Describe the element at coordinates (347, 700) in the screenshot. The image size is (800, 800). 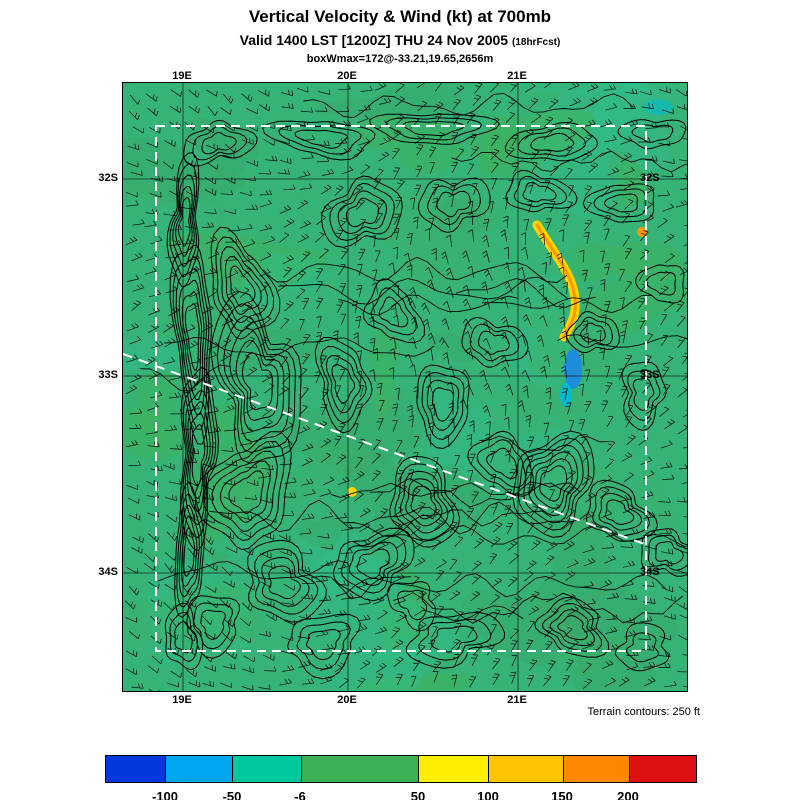
I see `x-tick-bottom-20e: 20E` at that location.